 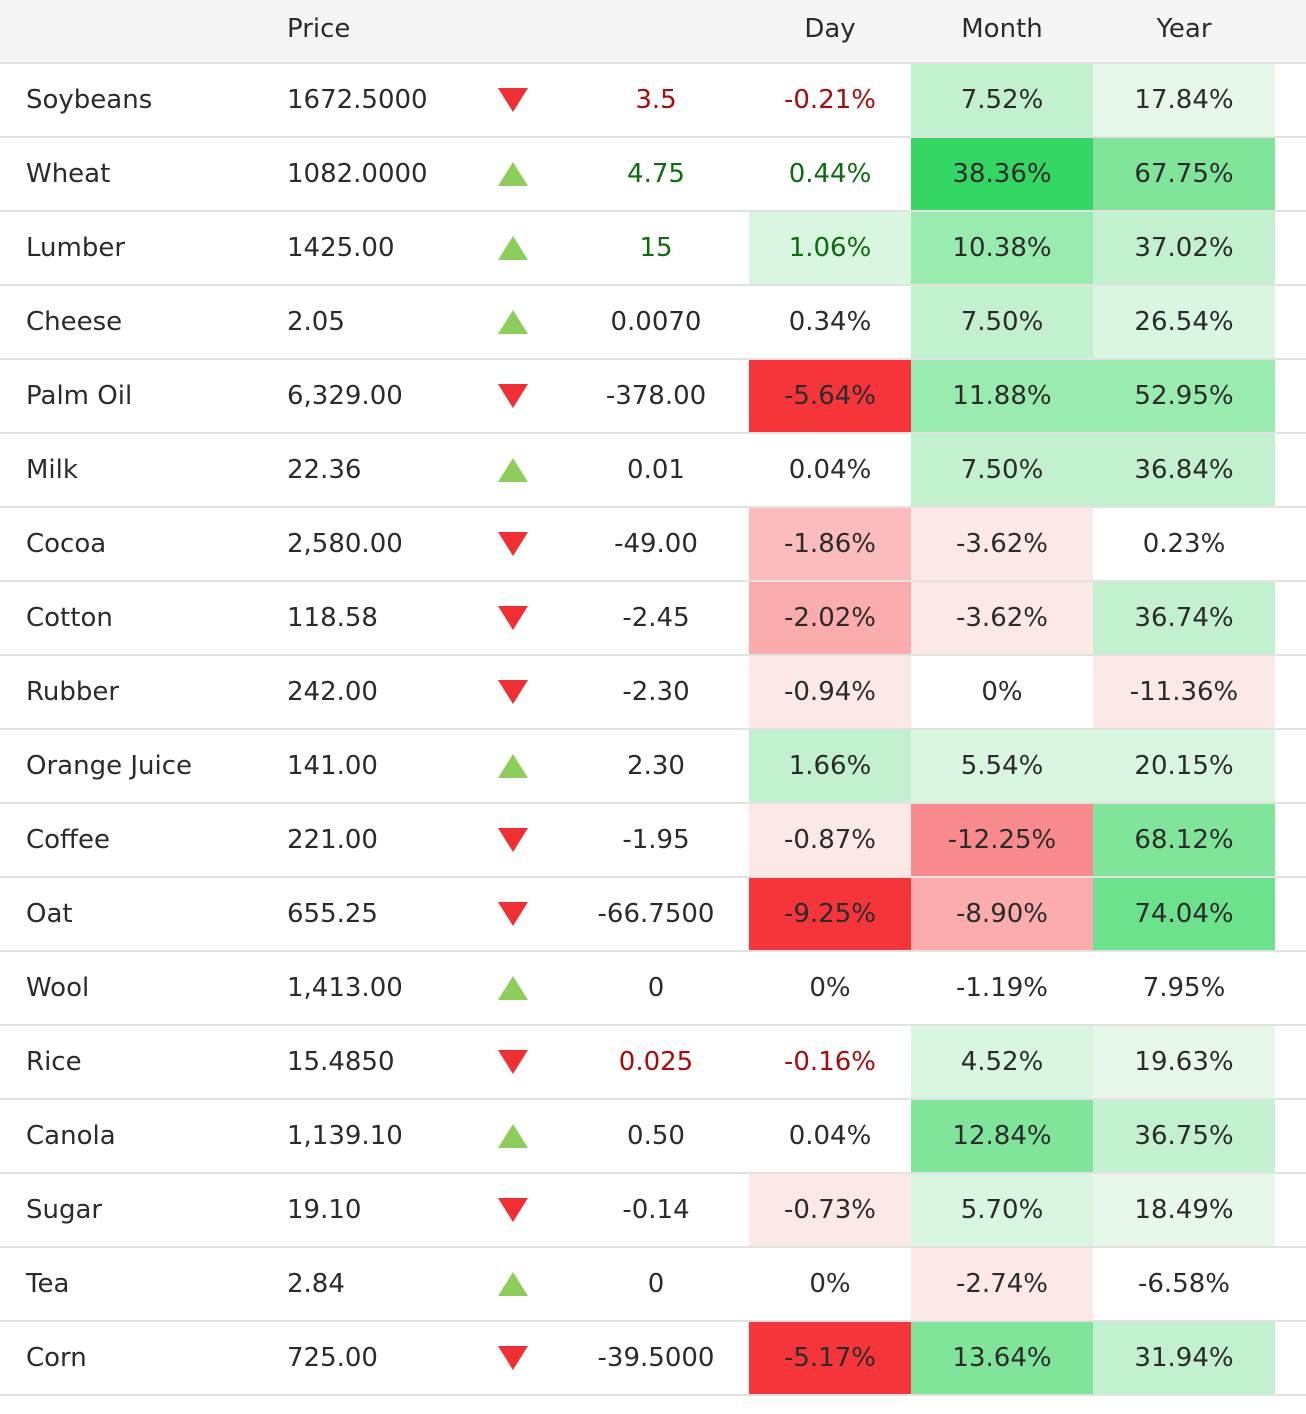 I want to click on commodity-name: Lumber, so click(x=76, y=248).